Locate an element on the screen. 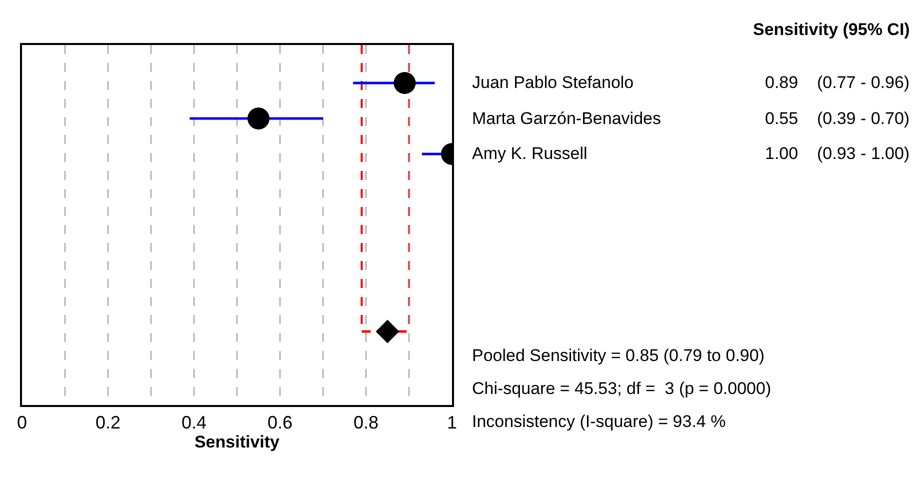 This screenshot has width=916, height=477. text: Pooled Sensitivity = 0.85 (0.79 to 0.90) is located at coordinates (618, 355).